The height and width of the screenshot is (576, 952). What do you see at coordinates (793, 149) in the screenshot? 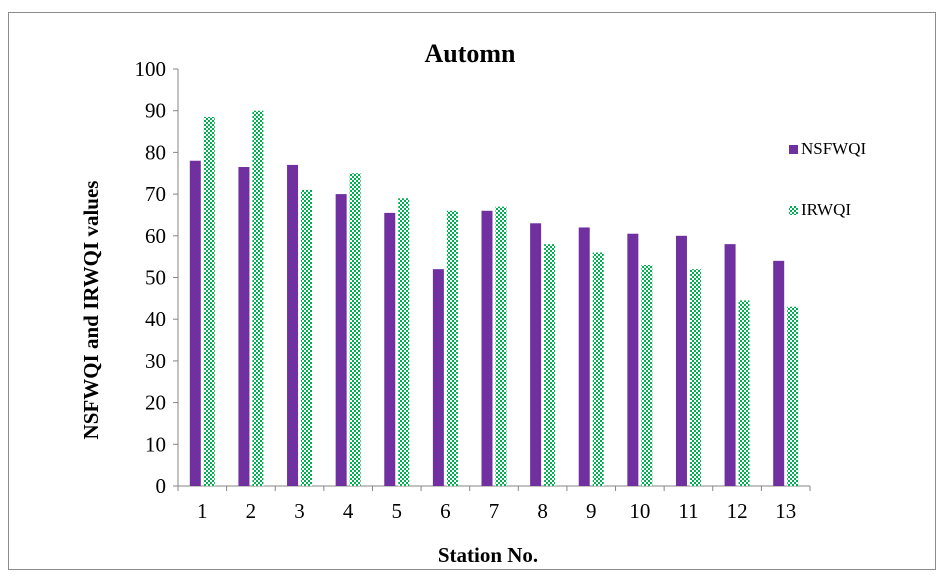
I see `legend-swatch-nsfwqi` at bounding box center [793, 149].